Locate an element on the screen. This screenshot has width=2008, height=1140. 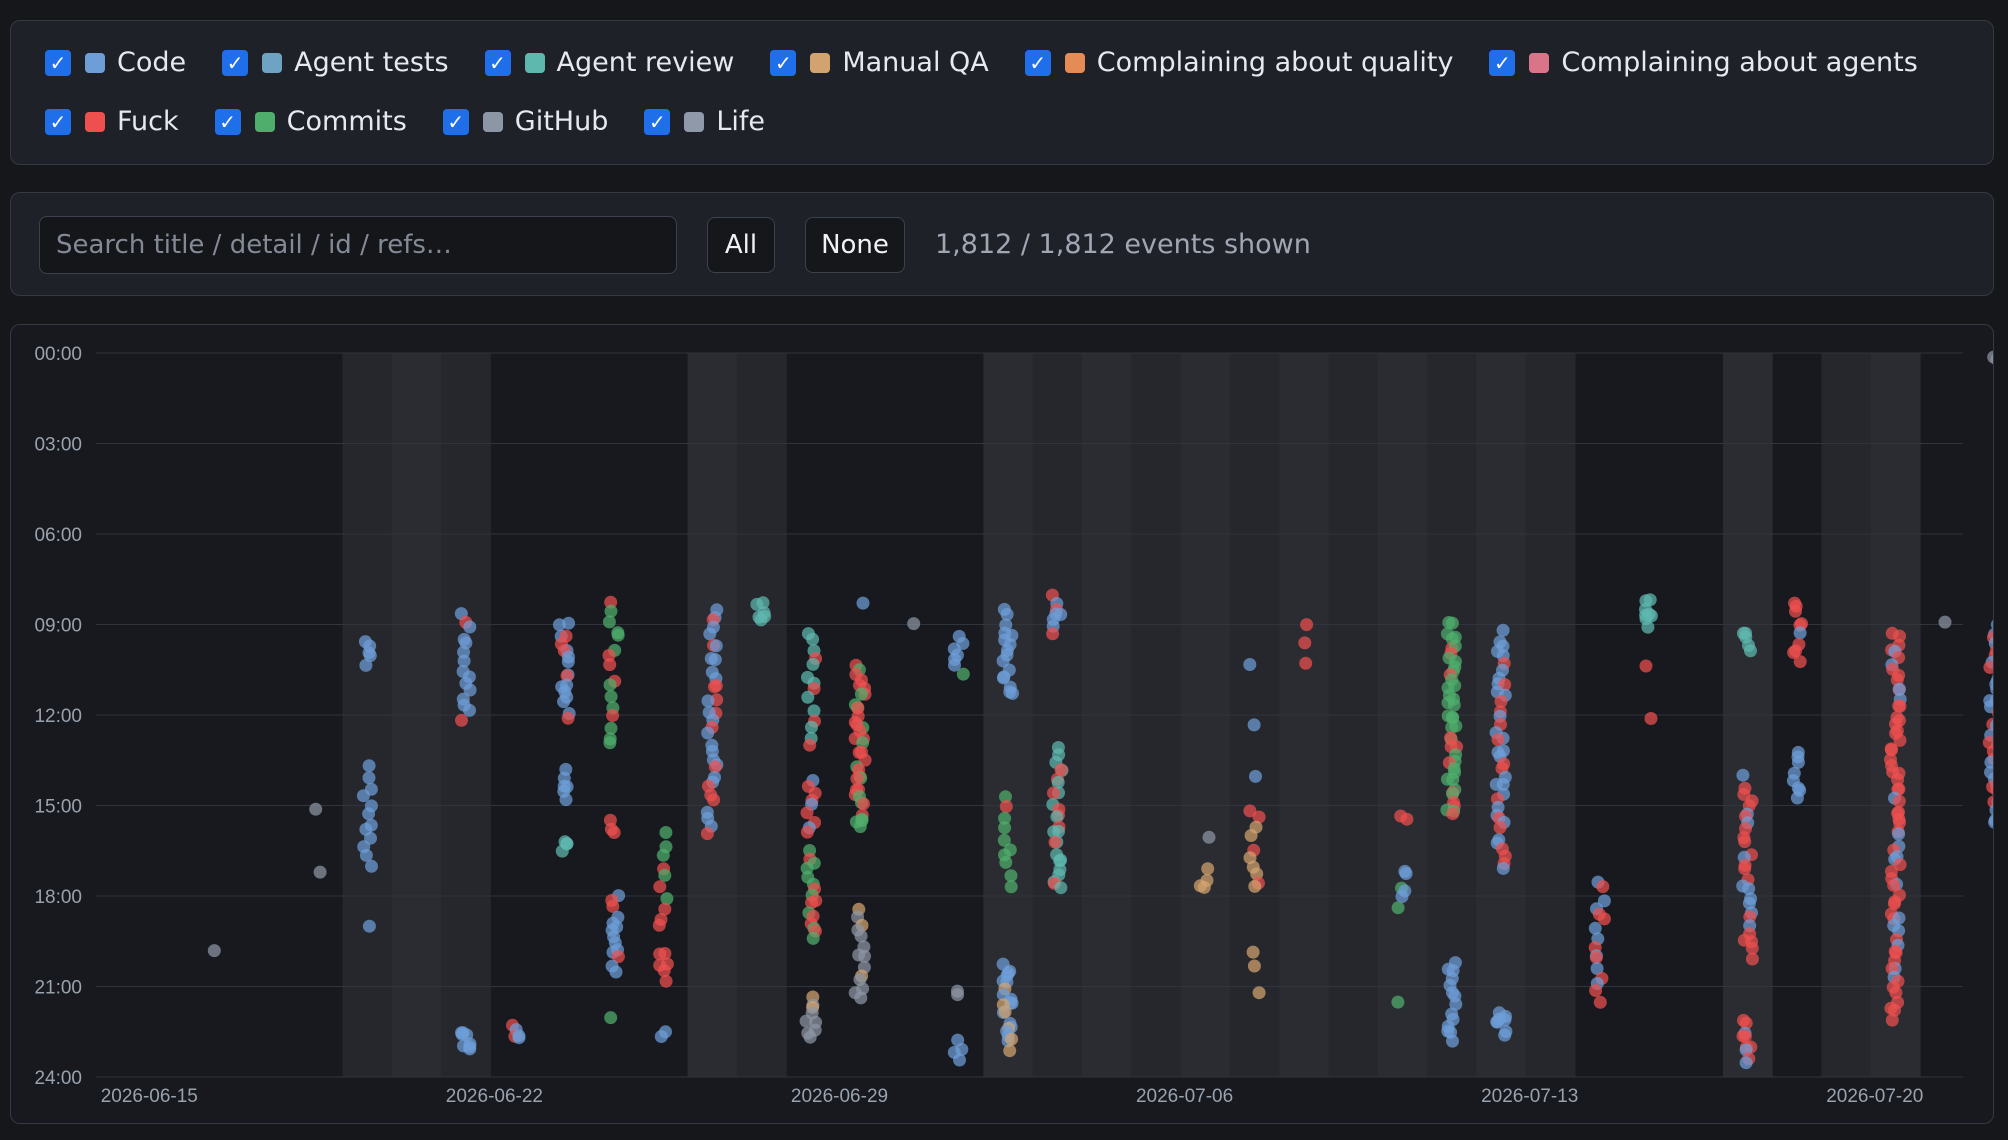
events-shown-count: 1,812 / 1,812 events shown is located at coordinates (1123, 244).